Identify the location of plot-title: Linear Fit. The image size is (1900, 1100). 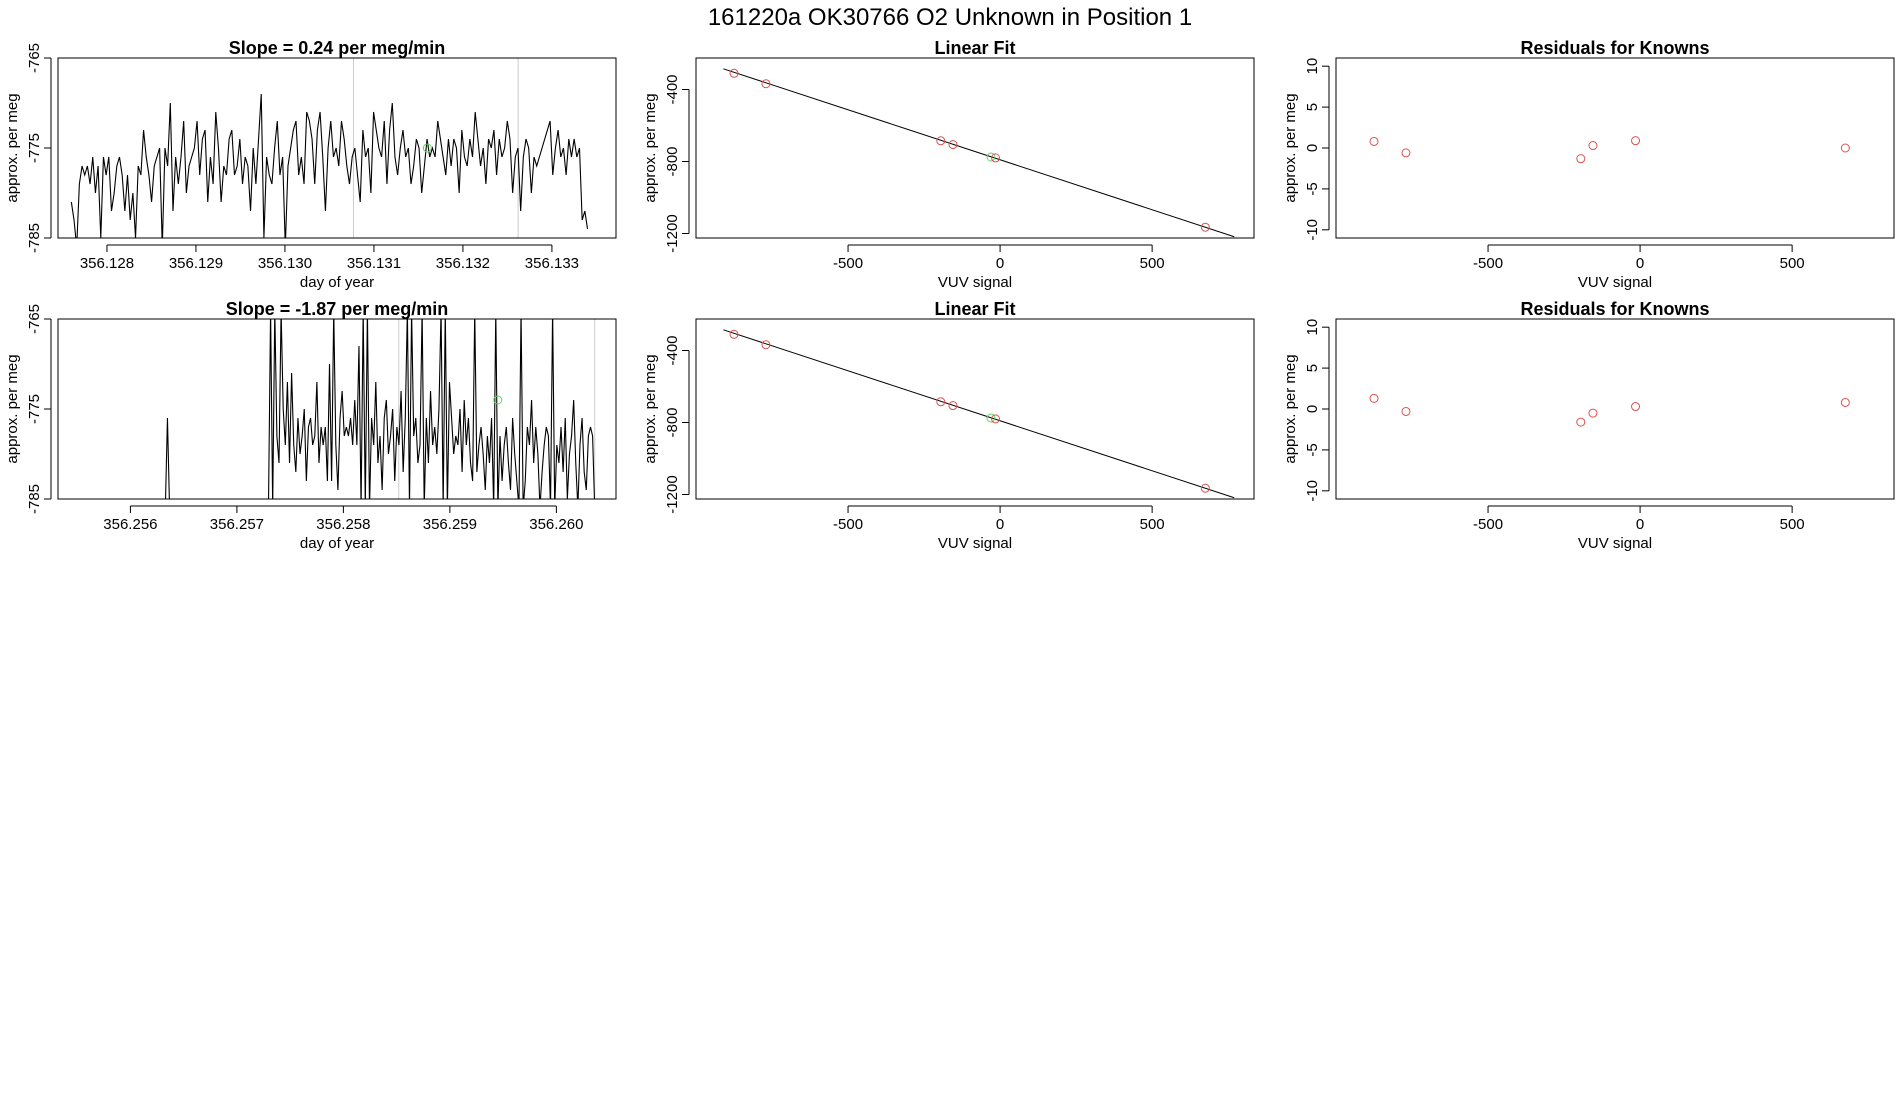
(974, 309).